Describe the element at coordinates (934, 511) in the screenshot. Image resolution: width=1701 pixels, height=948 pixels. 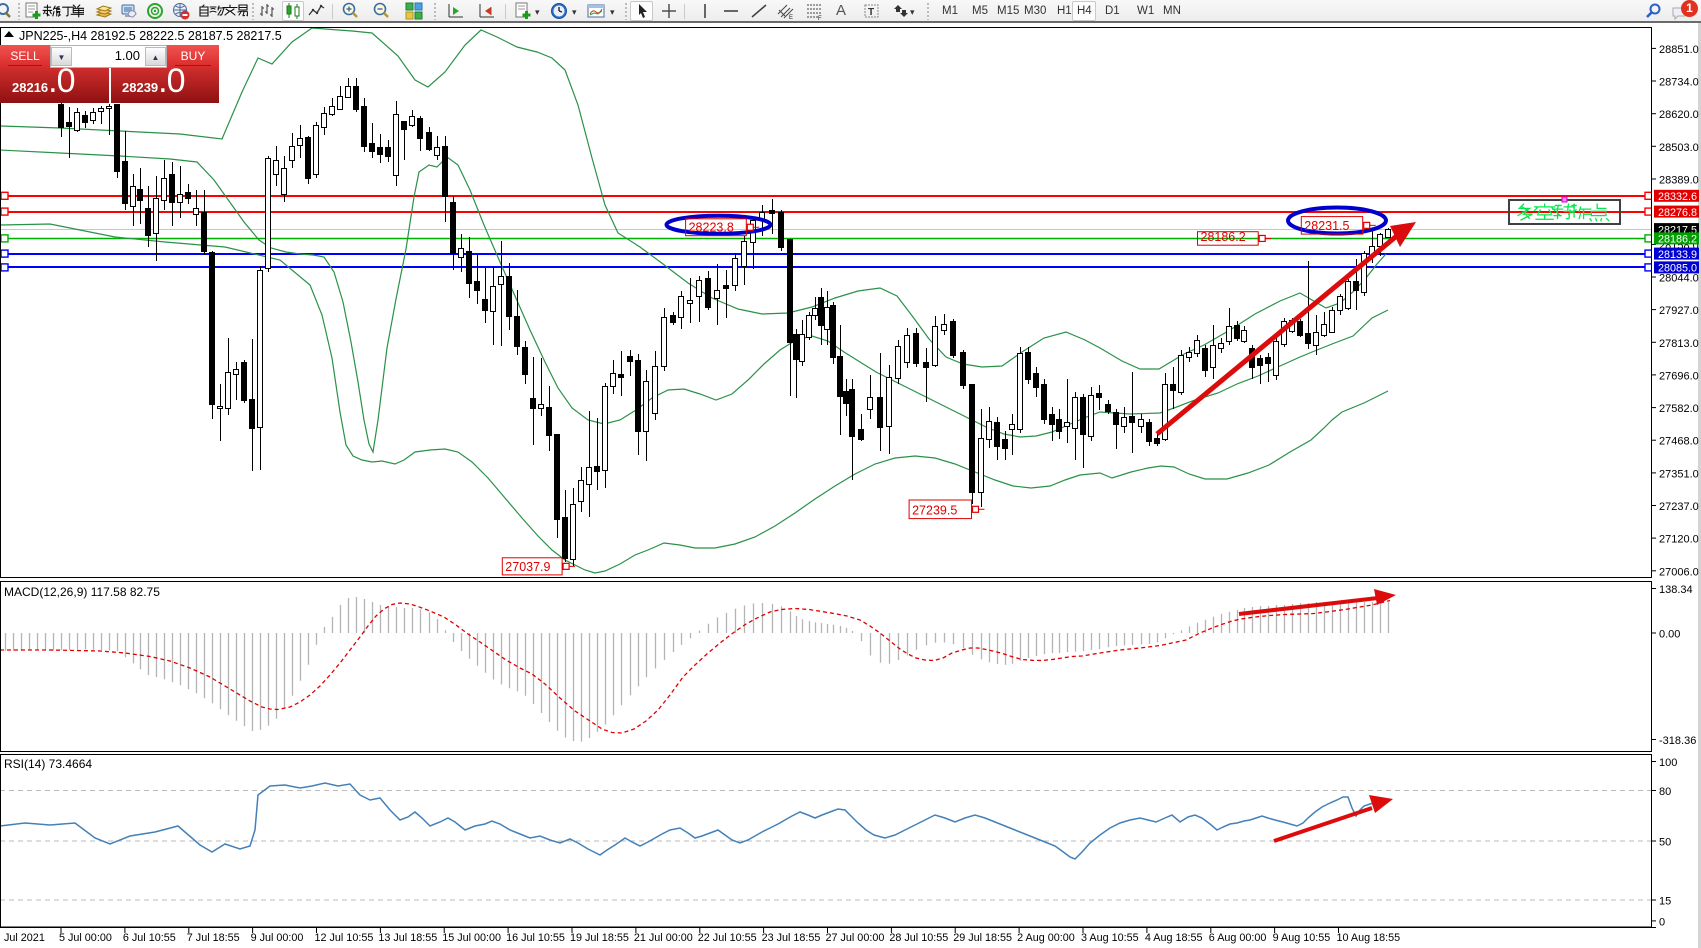
I see `svg-text: 27239.5` at that location.